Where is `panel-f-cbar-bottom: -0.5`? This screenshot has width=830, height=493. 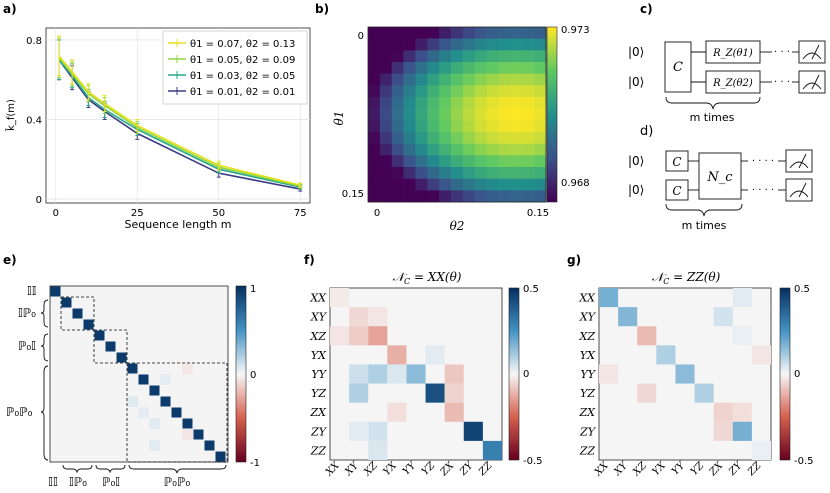 panel-f-cbar-bottom: -0.5 is located at coordinates (533, 461).